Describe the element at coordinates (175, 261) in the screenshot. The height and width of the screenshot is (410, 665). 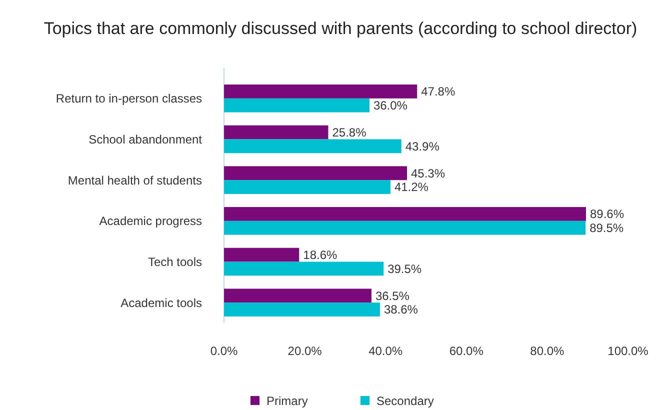
I see `y-tick-label: Tech tools` at that location.